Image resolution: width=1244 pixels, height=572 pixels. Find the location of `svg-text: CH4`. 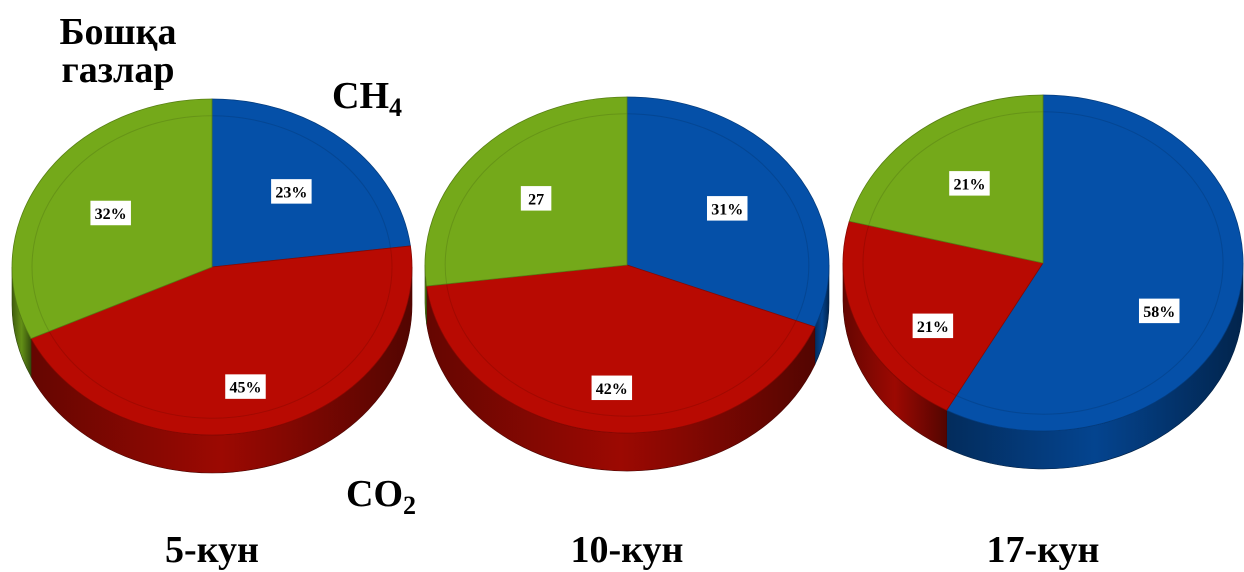

svg-text: CH4 is located at coordinates (367, 98).